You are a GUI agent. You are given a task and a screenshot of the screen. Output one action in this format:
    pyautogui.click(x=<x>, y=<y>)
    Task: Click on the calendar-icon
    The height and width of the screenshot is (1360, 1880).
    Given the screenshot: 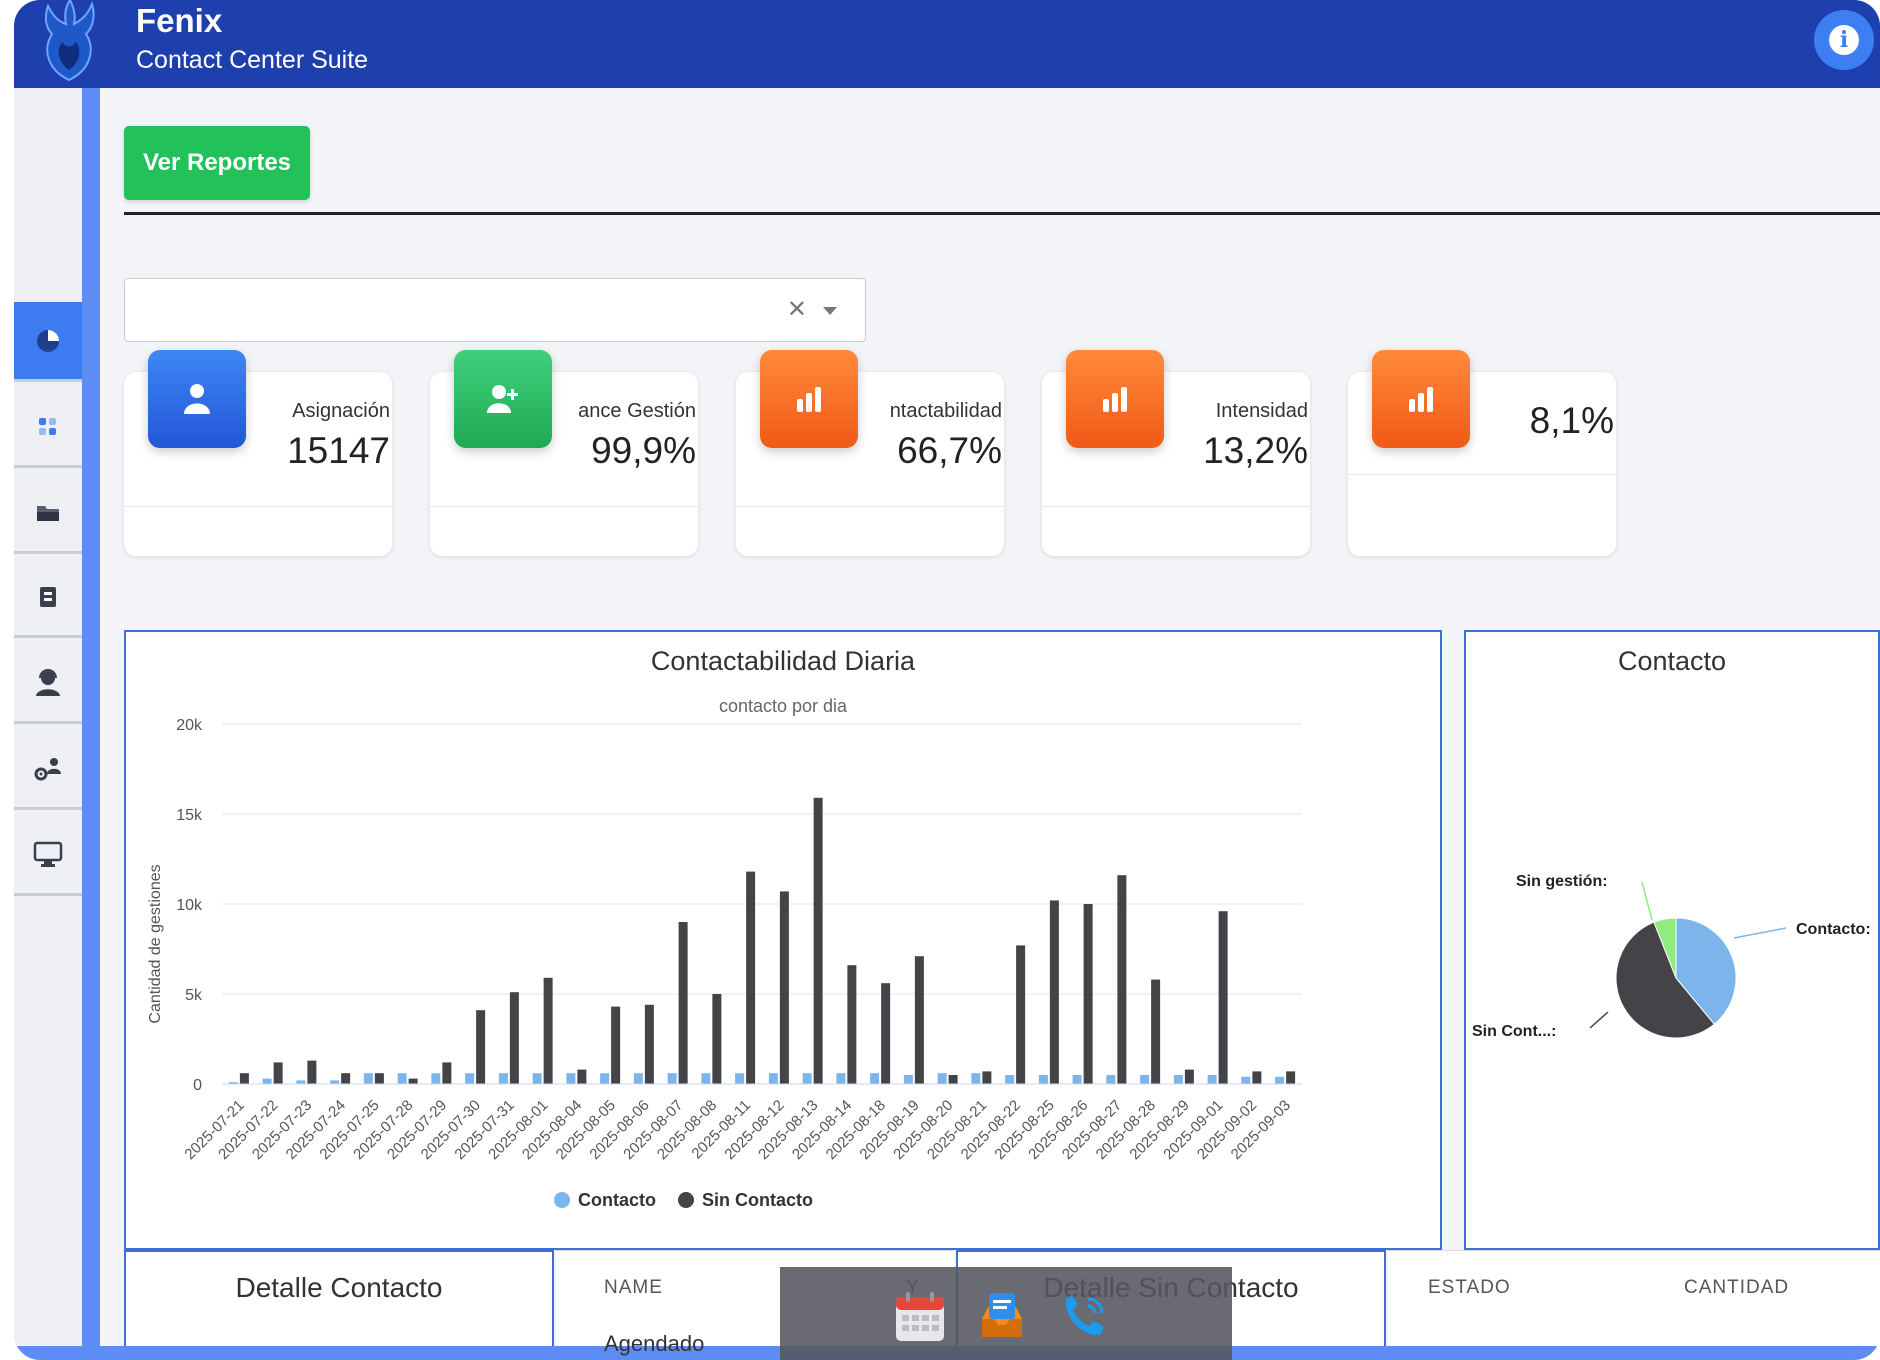 What is the action you would take?
    pyautogui.click(x=920, y=1317)
    